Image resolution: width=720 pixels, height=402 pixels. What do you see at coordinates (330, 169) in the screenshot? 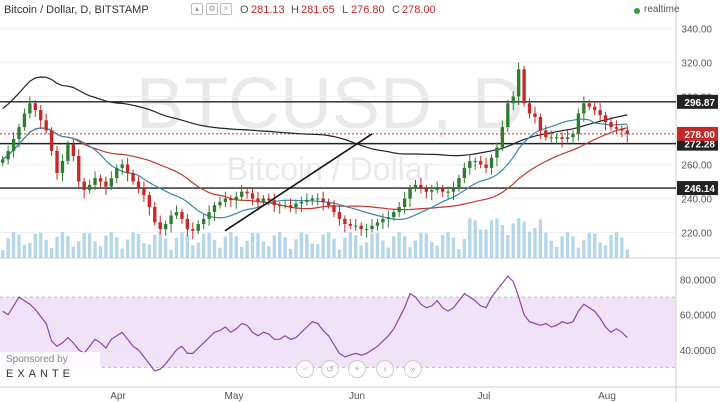
I see `watermark-name: Bitcoin / Dollar` at bounding box center [330, 169].